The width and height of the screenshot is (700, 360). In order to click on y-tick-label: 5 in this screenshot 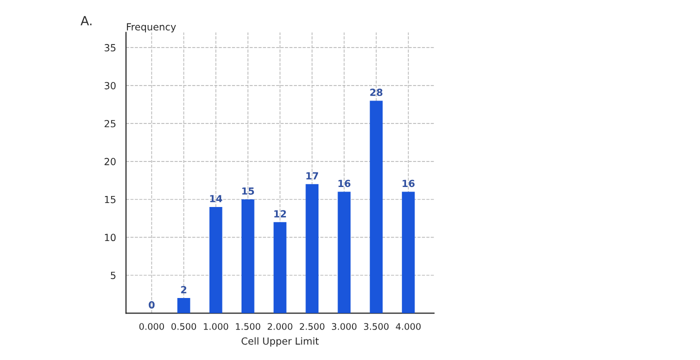, I will do `click(113, 276)`.